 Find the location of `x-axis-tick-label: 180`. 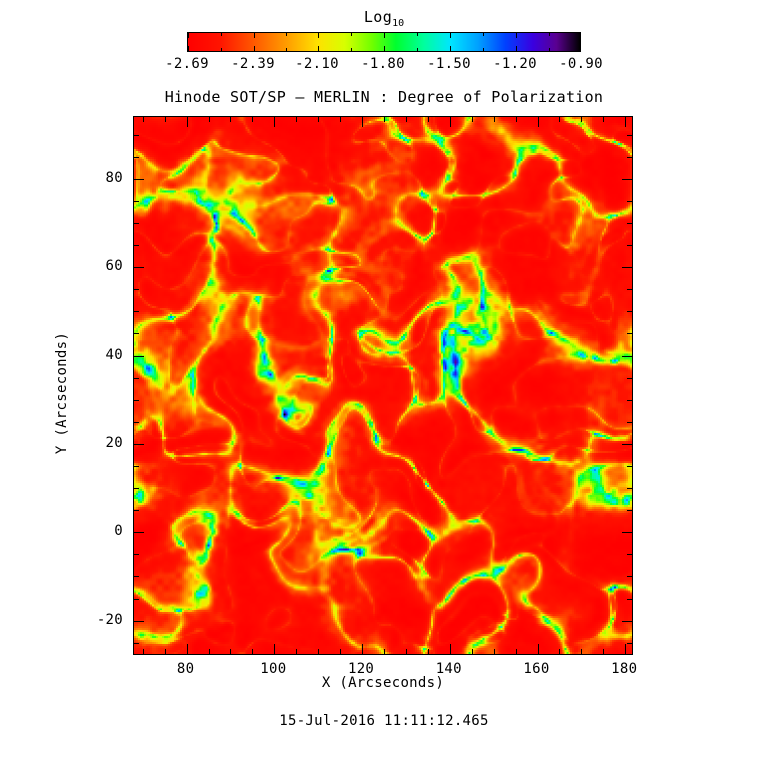

x-axis-tick-label: 180 is located at coordinates (624, 669).